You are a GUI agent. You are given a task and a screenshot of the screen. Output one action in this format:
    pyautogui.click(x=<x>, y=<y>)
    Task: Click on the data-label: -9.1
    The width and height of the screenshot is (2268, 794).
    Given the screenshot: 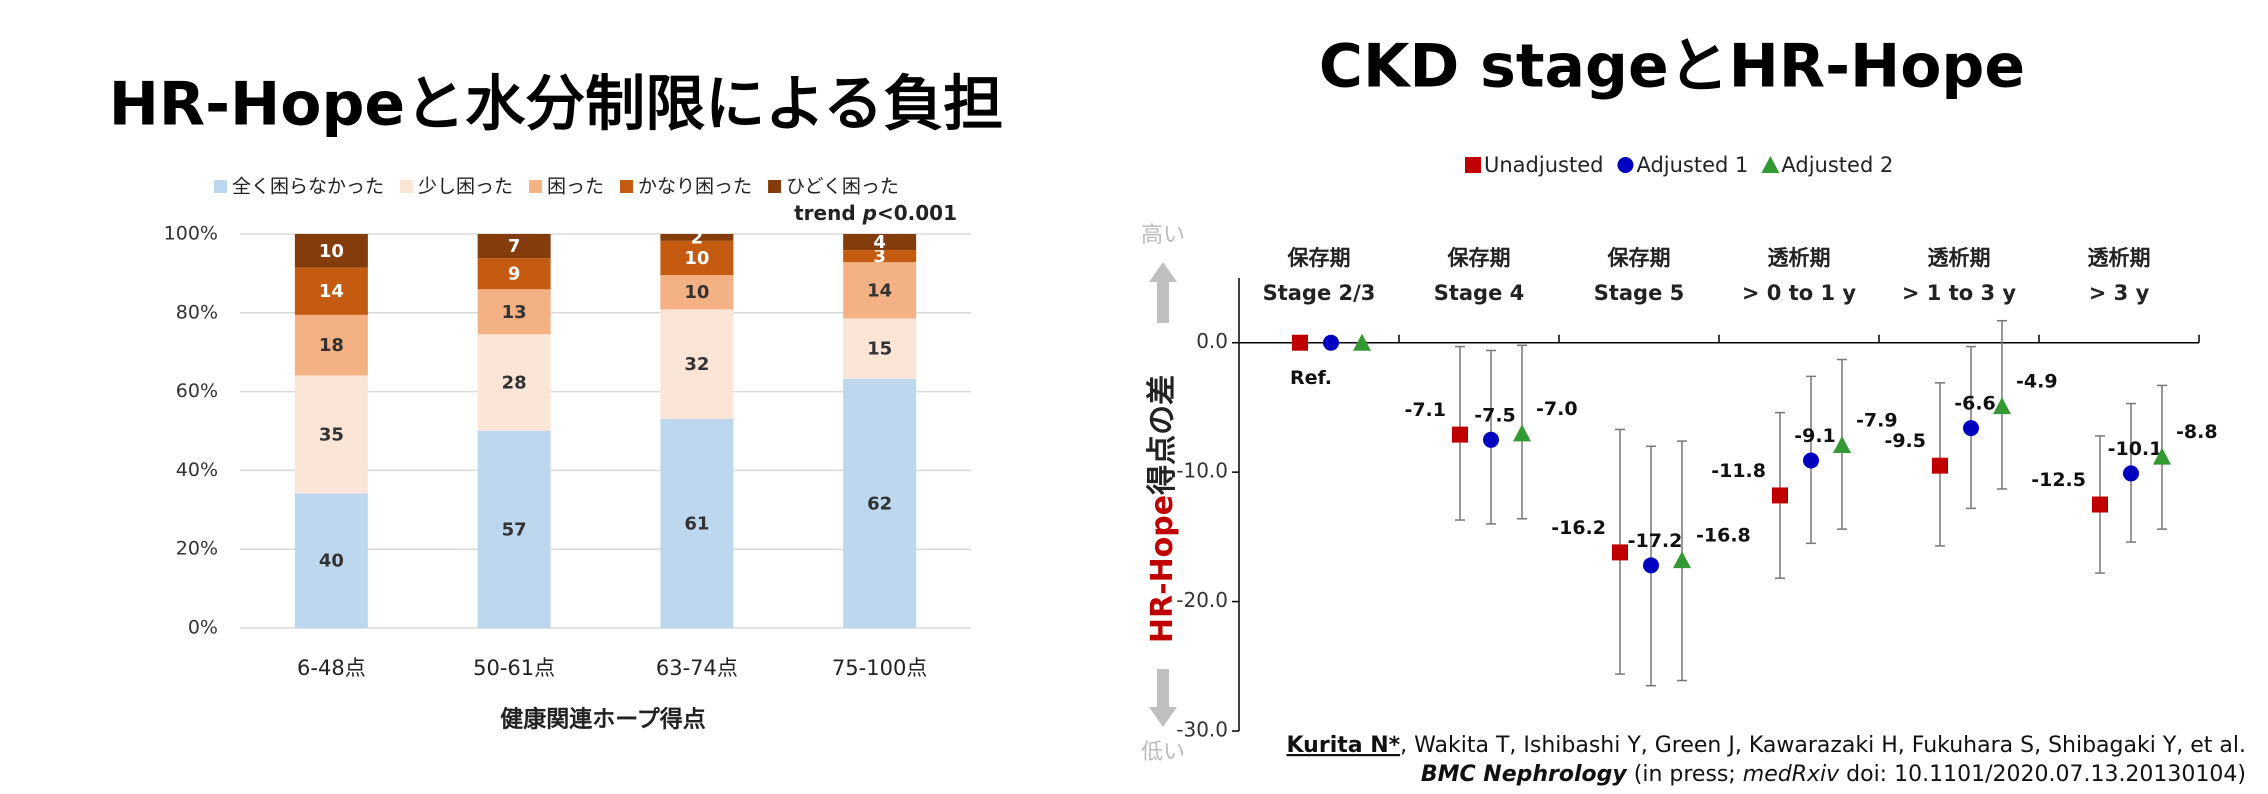 What is the action you would take?
    pyautogui.click(x=1815, y=436)
    